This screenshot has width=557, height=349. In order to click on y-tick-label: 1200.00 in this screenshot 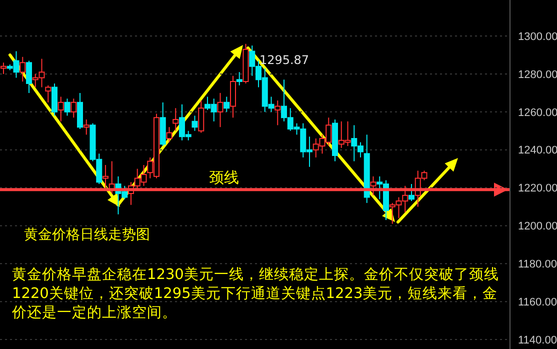, I will do `click(537, 226)`.